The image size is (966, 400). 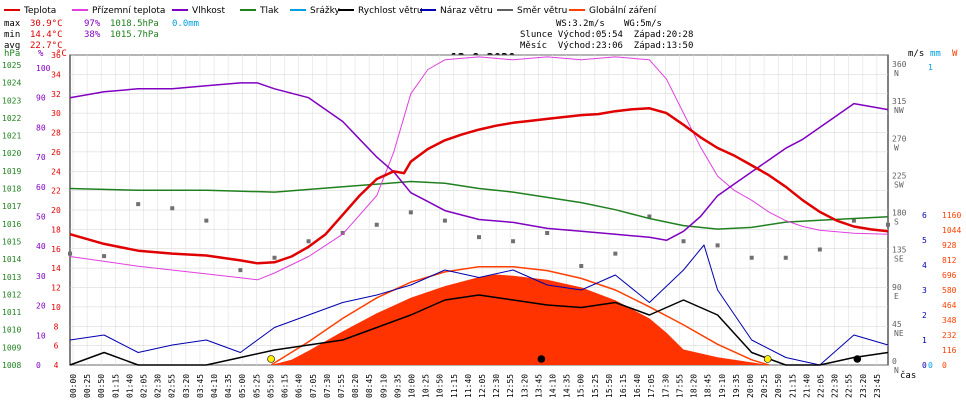 What do you see at coordinates (606, 46) in the screenshot?
I see `info-moon: Měsíc Východ:23:06 Západ:13:50` at bounding box center [606, 46].